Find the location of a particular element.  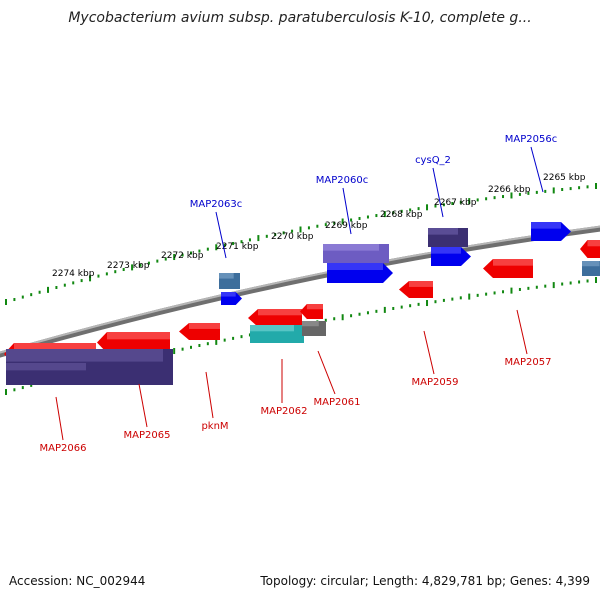

kbp-label: 2268 kbp is located at coordinates (401, 215).